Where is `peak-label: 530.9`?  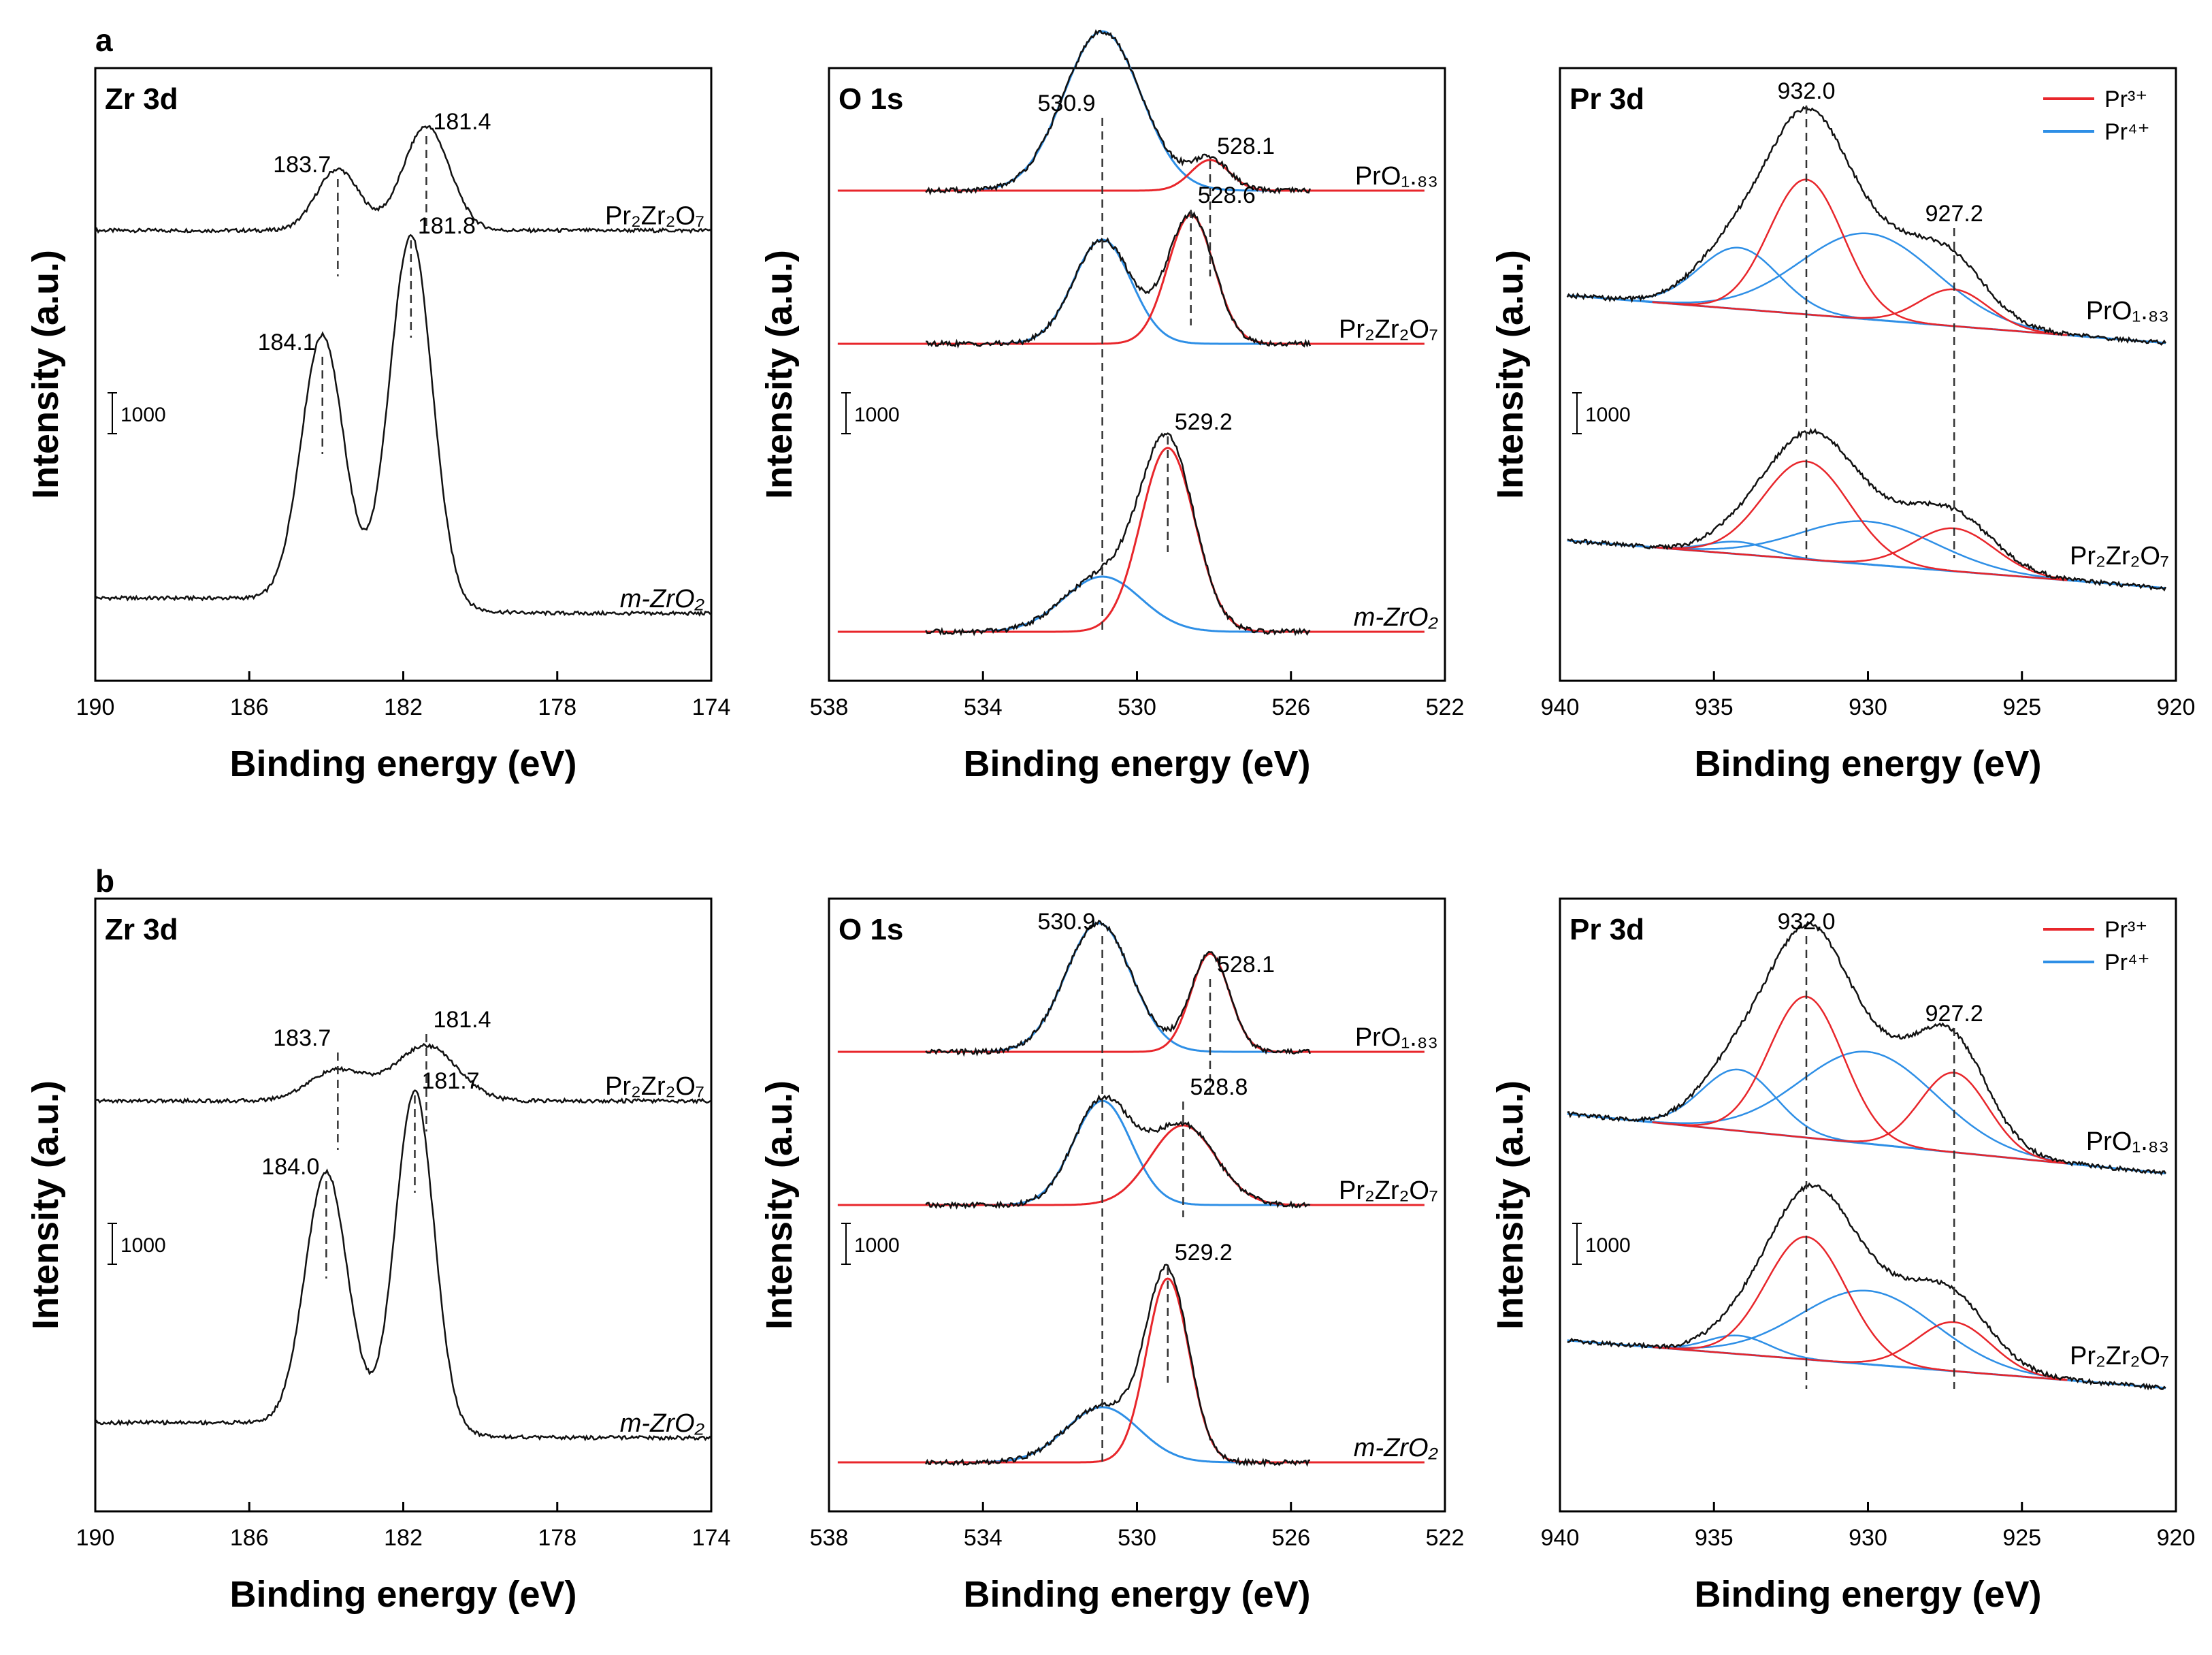
peak-label: 530.9 is located at coordinates (1067, 922).